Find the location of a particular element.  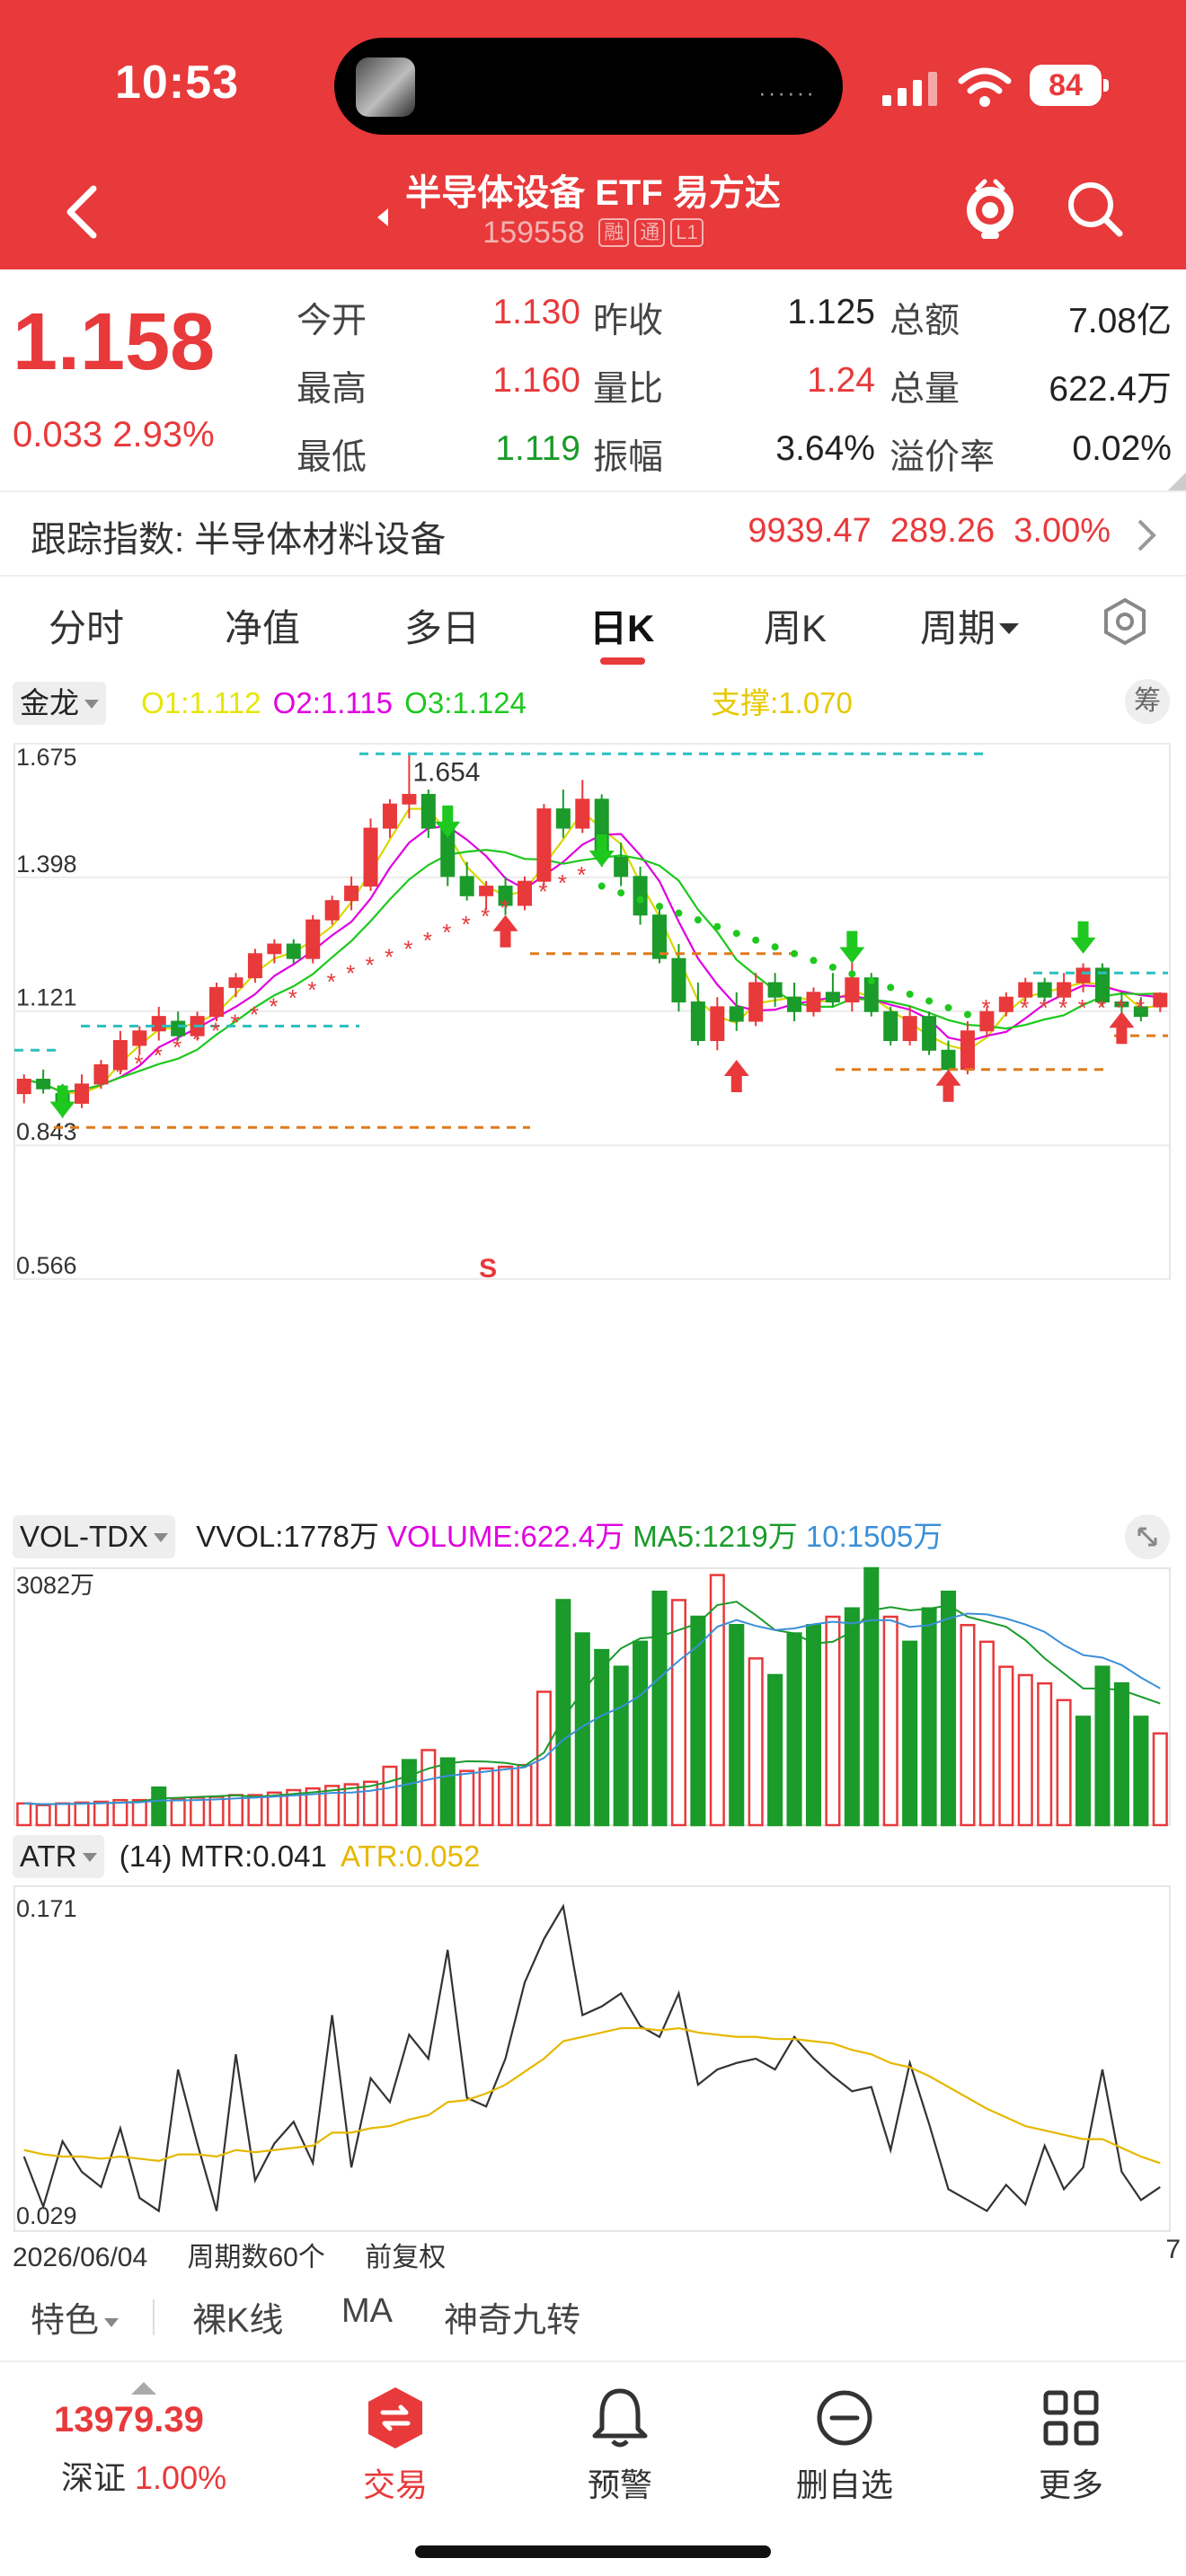

expand-icon is located at coordinates (1147, 1536).